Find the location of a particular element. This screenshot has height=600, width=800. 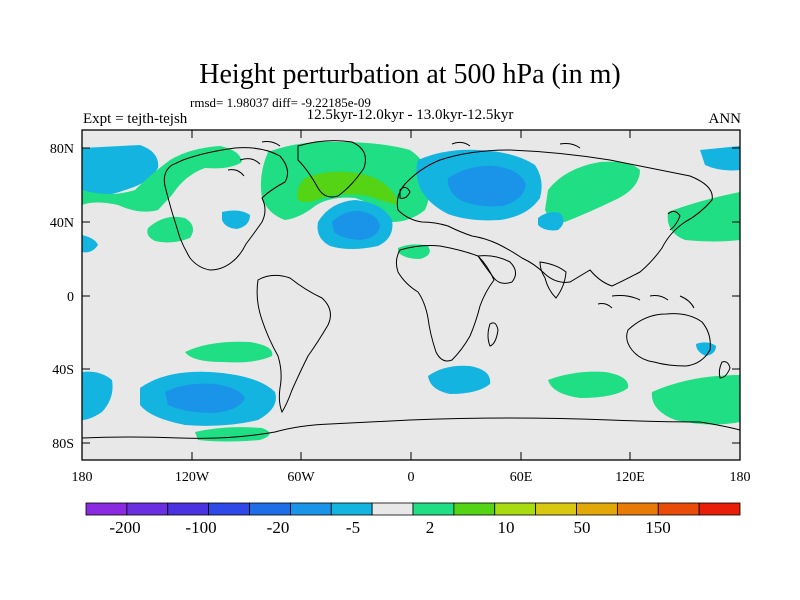

contour-neg-date-line is located at coordinates (720, 158).